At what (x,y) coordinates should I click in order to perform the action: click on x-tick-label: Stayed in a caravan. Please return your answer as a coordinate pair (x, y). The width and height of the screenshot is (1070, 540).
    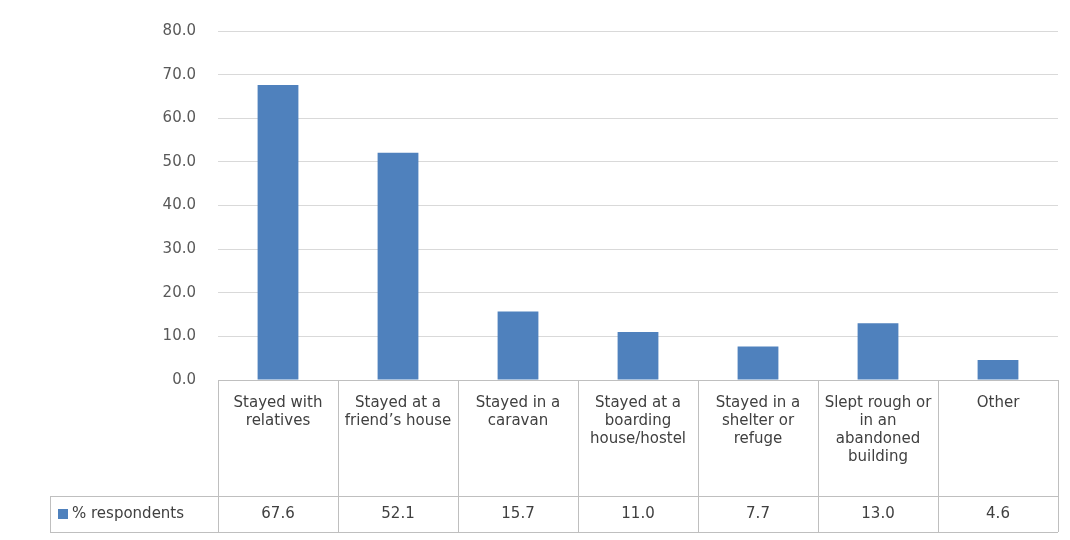
    Looking at the image, I should click on (518, 410).